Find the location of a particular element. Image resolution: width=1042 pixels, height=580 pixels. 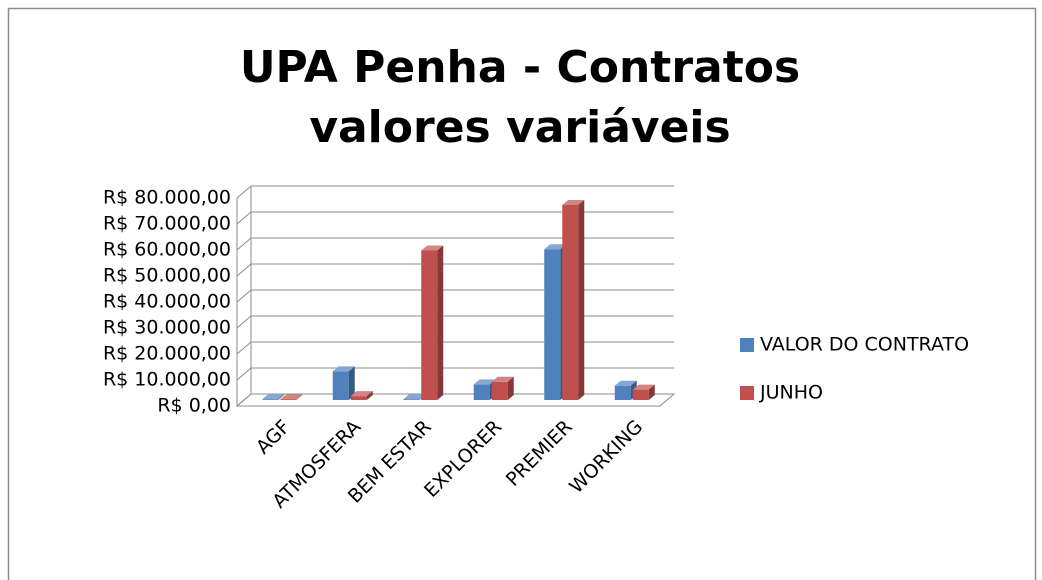

x-tick-label: WORKING is located at coordinates (606, 457).